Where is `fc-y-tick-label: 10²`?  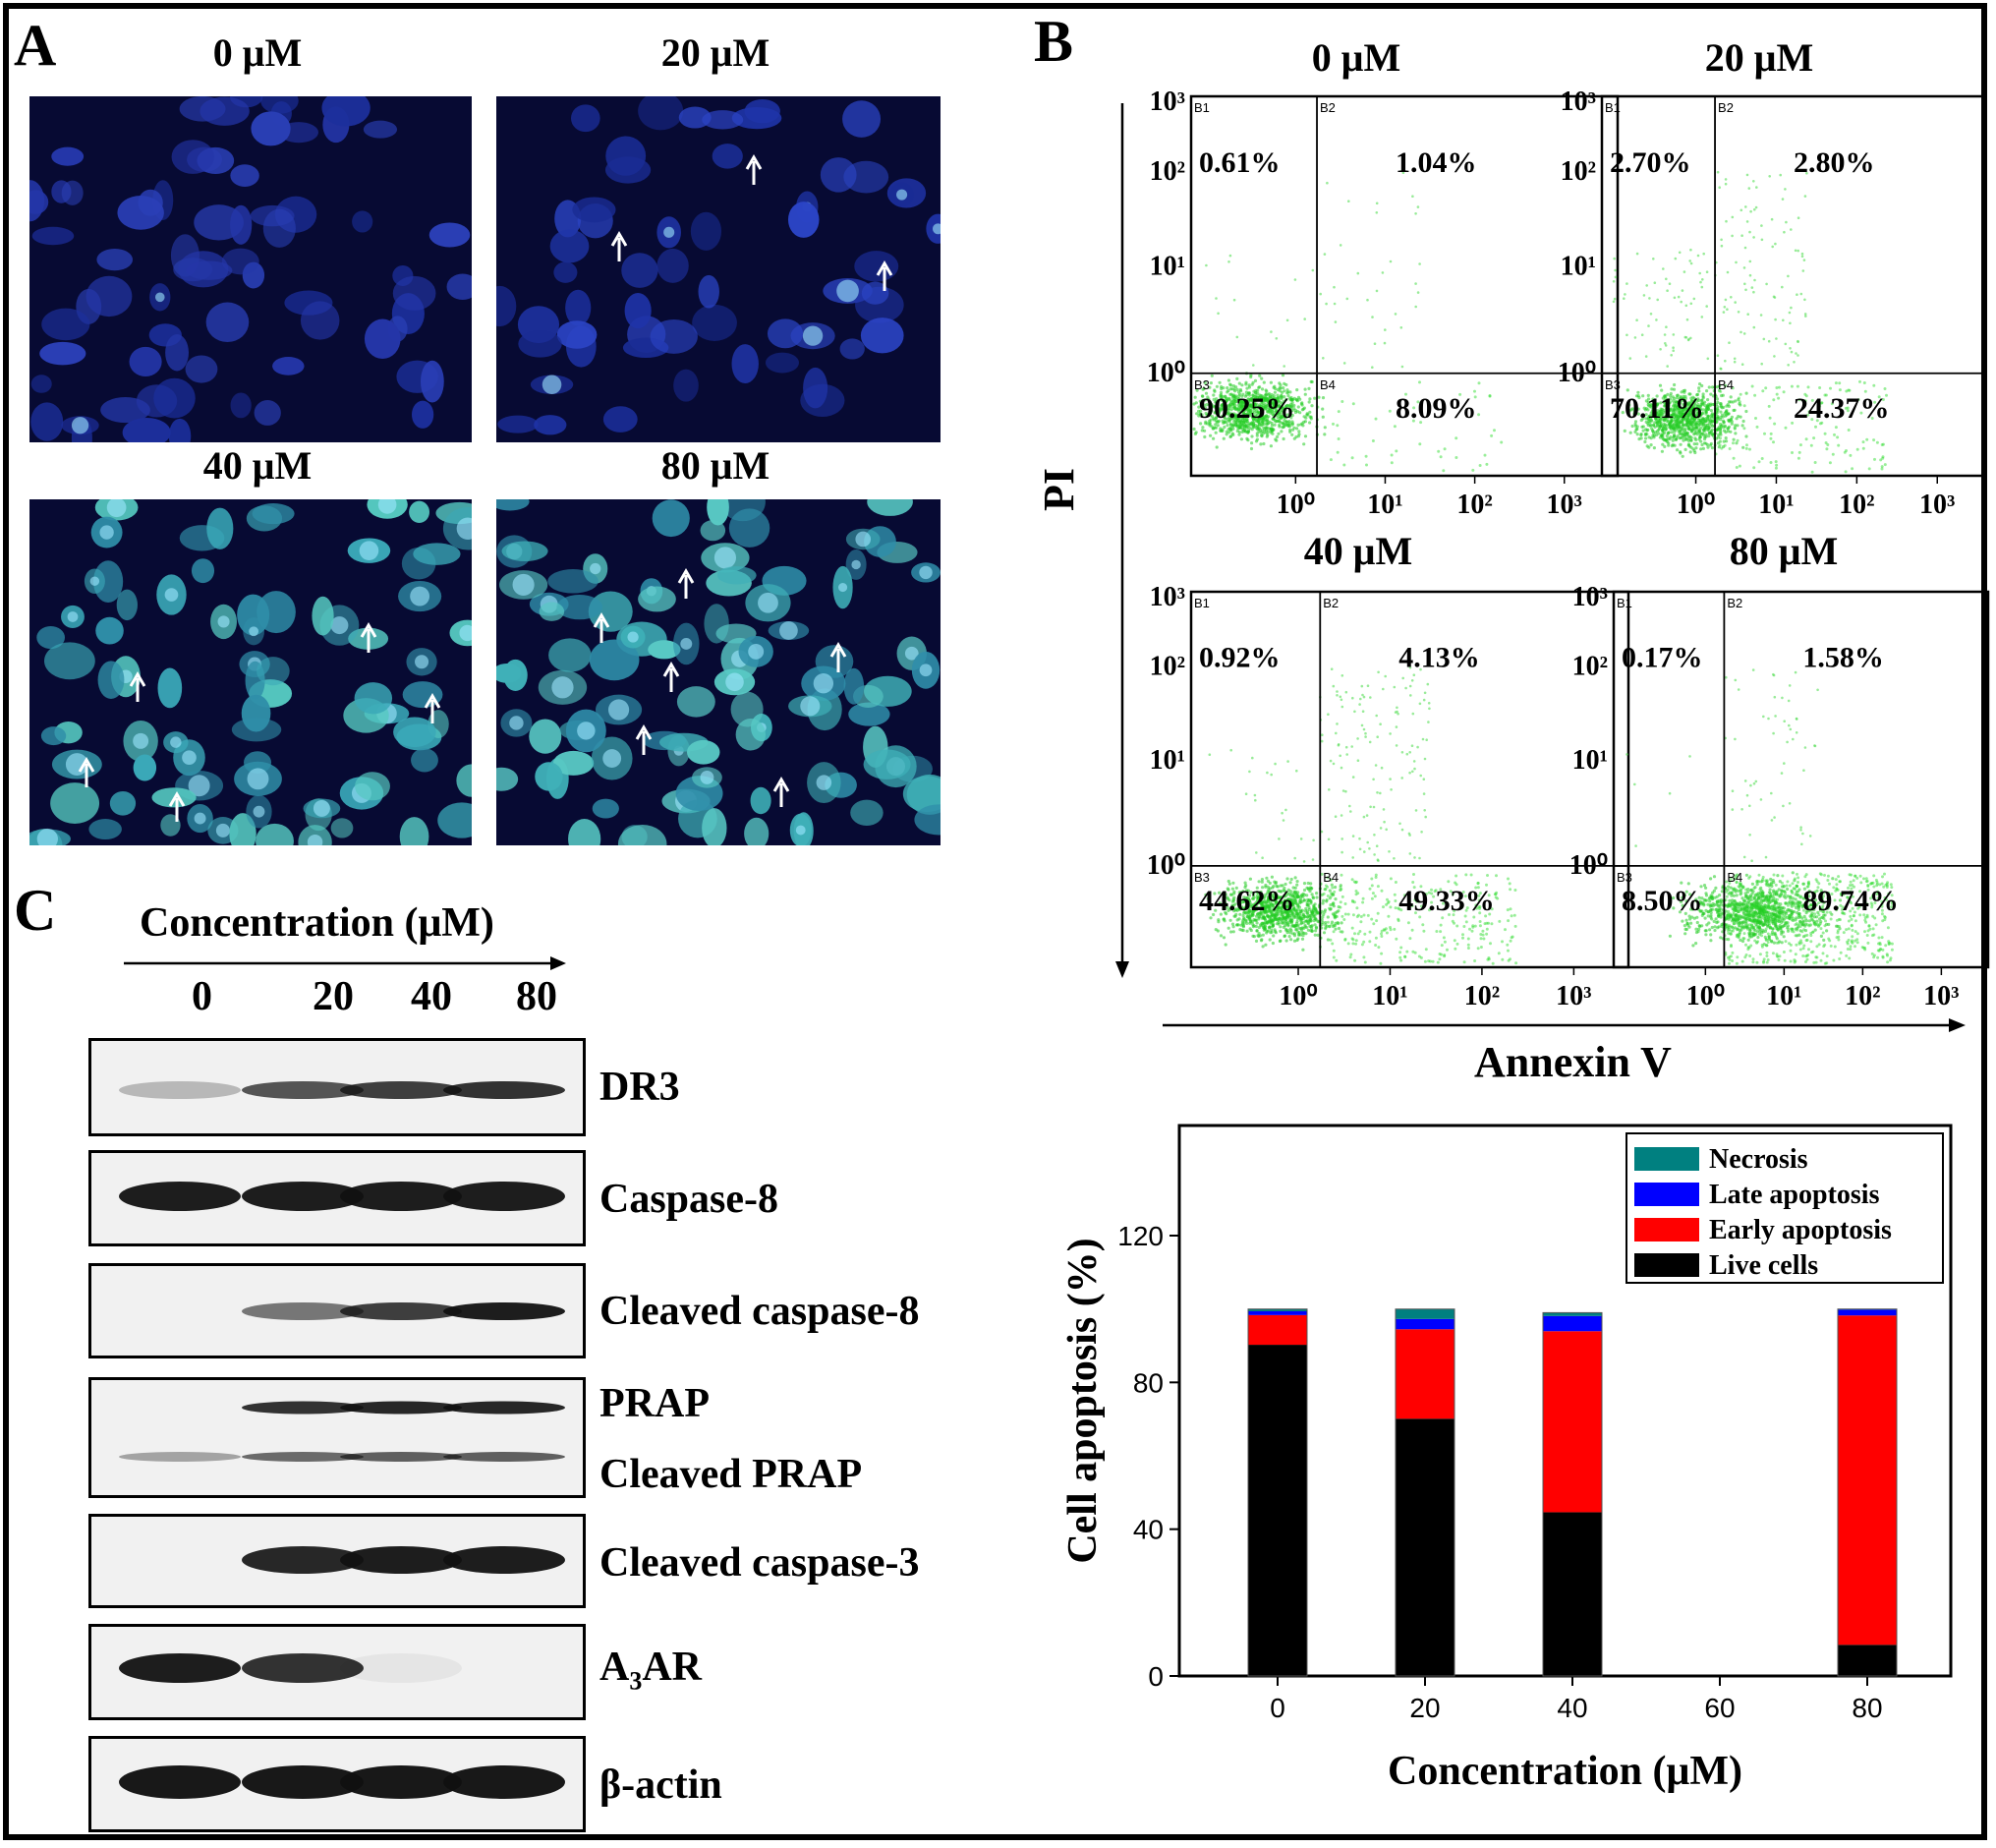
fc-y-tick-label: 10² is located at coordinates (1578, 172).